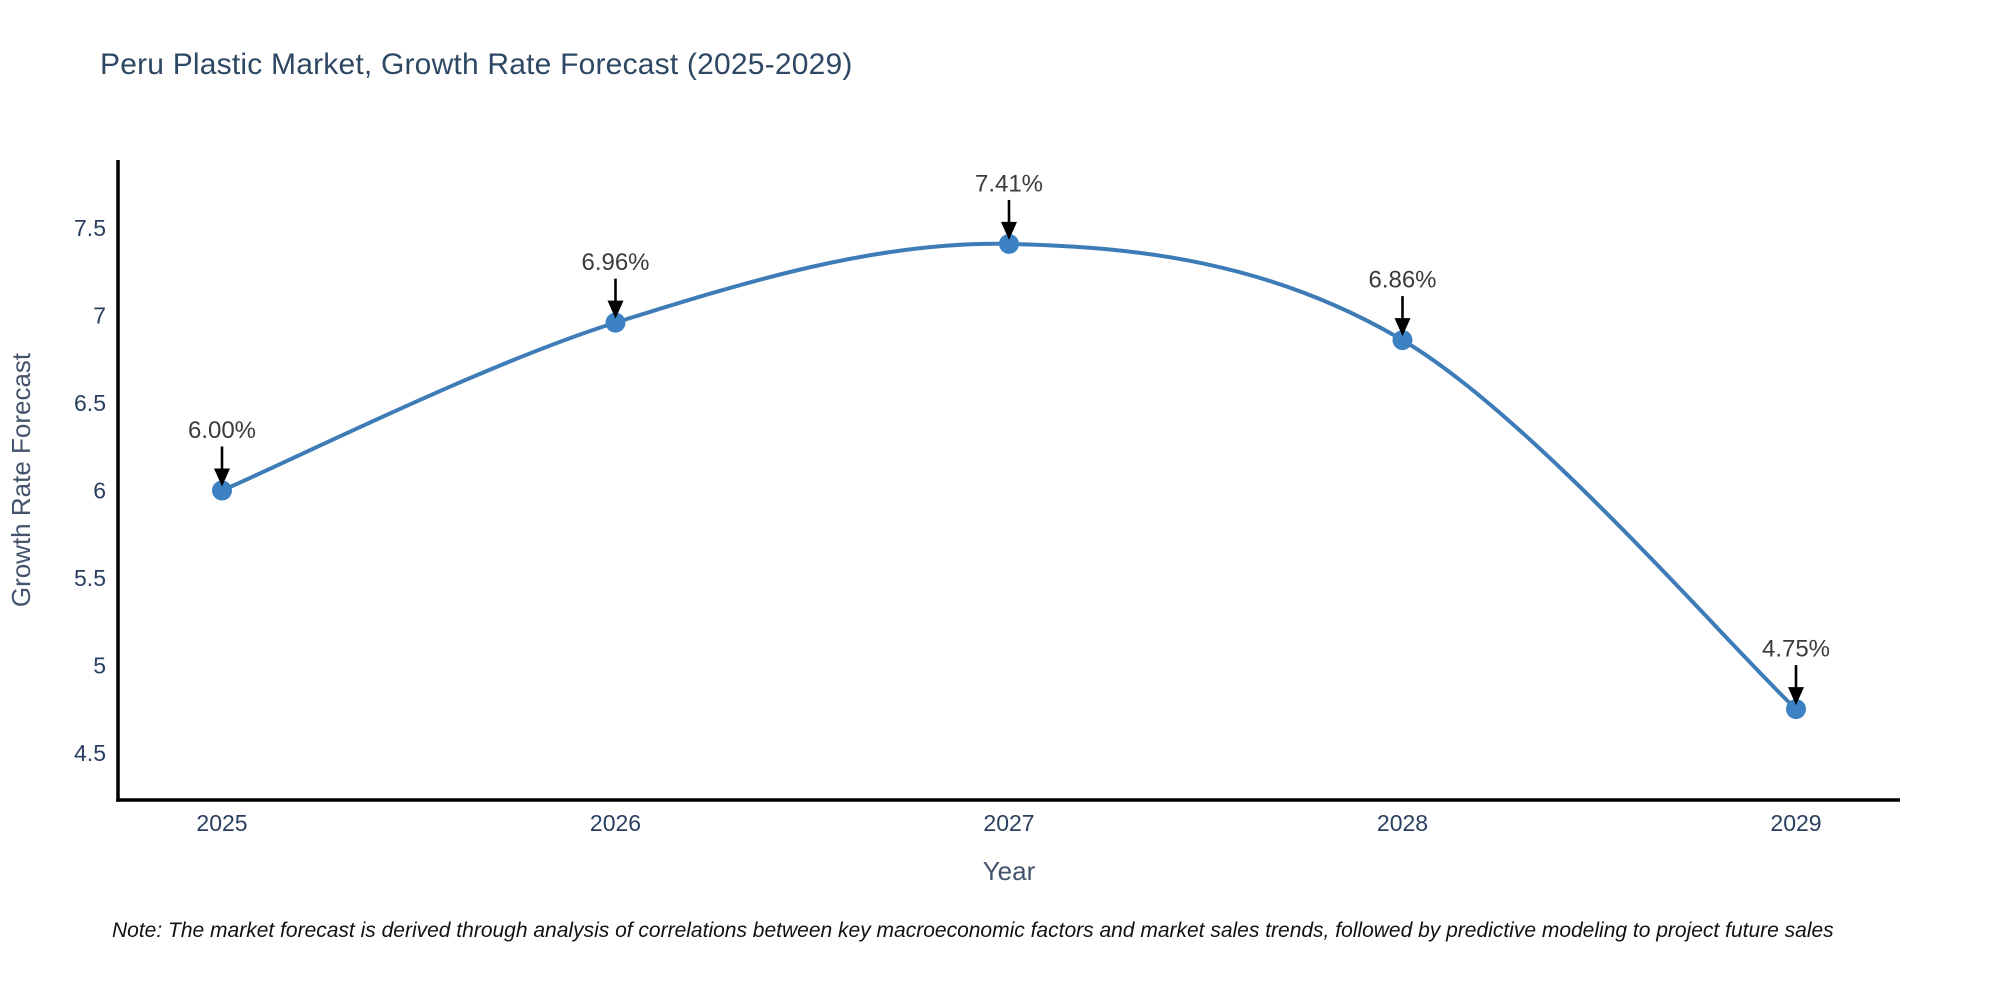 The height and width of the screenshot is (1000, 2000). Describe the element at coordinates (1796, 649) in the screenshot. I see `data-label: 4.75%` at that location.